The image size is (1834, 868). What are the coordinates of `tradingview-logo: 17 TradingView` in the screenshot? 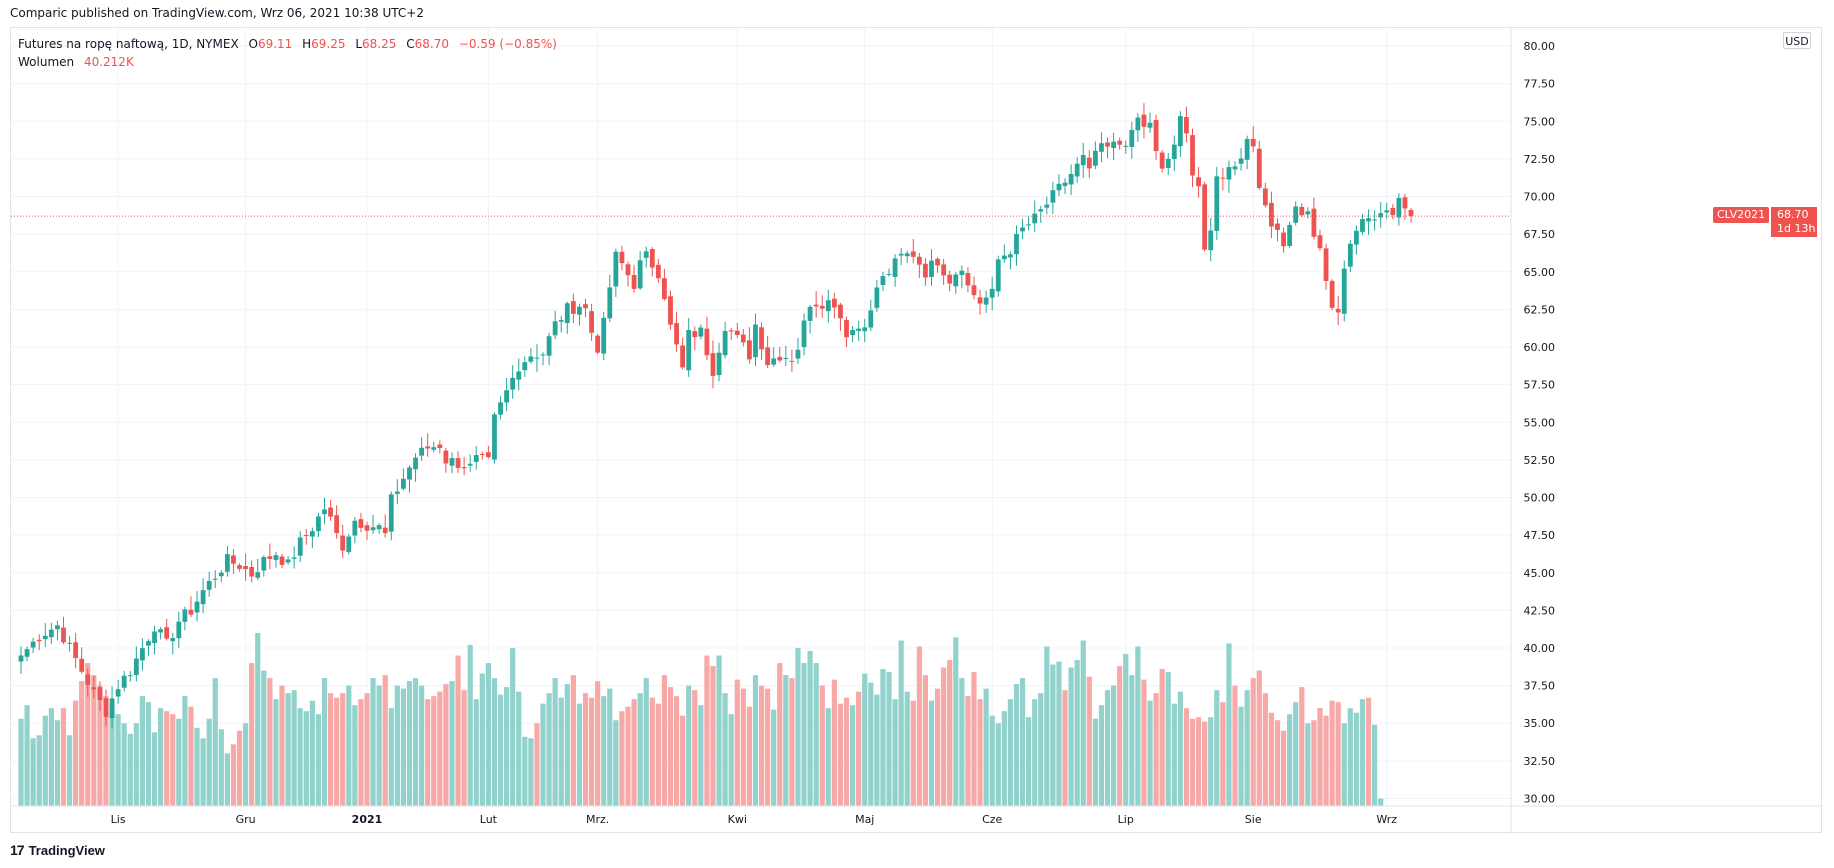 It's located at (57, 850).